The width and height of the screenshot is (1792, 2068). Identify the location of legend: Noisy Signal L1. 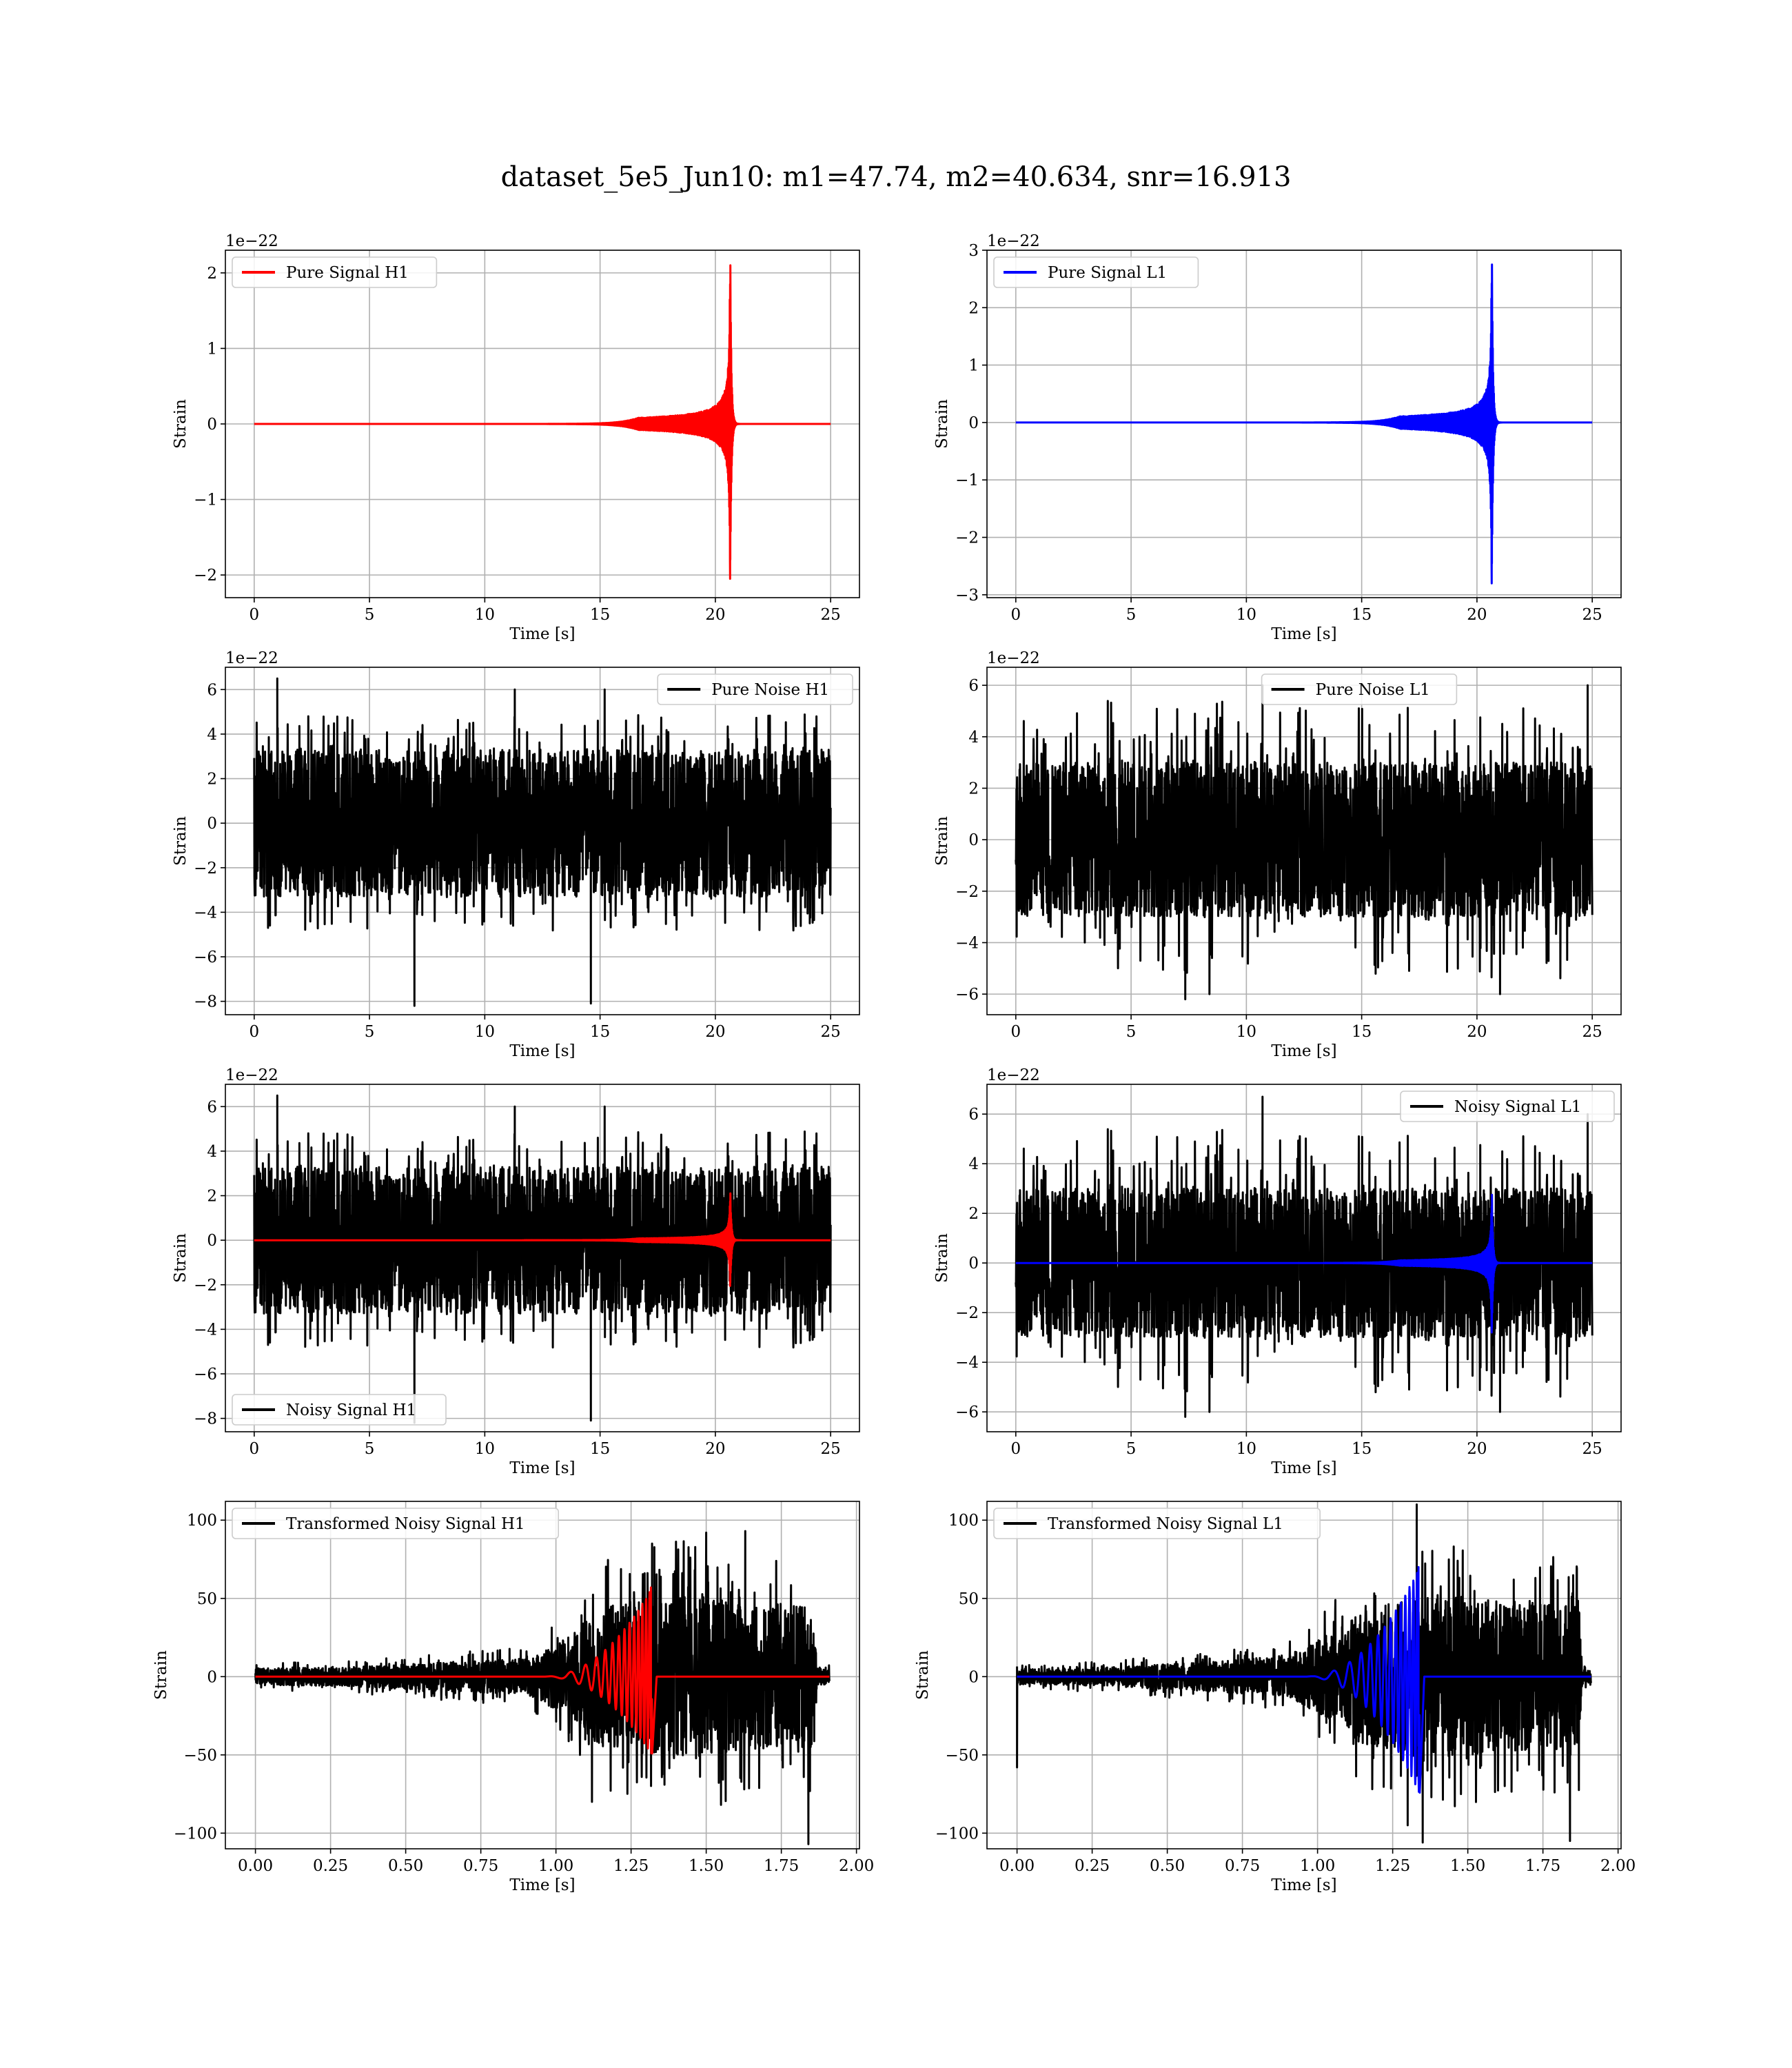
(1507, 1106).